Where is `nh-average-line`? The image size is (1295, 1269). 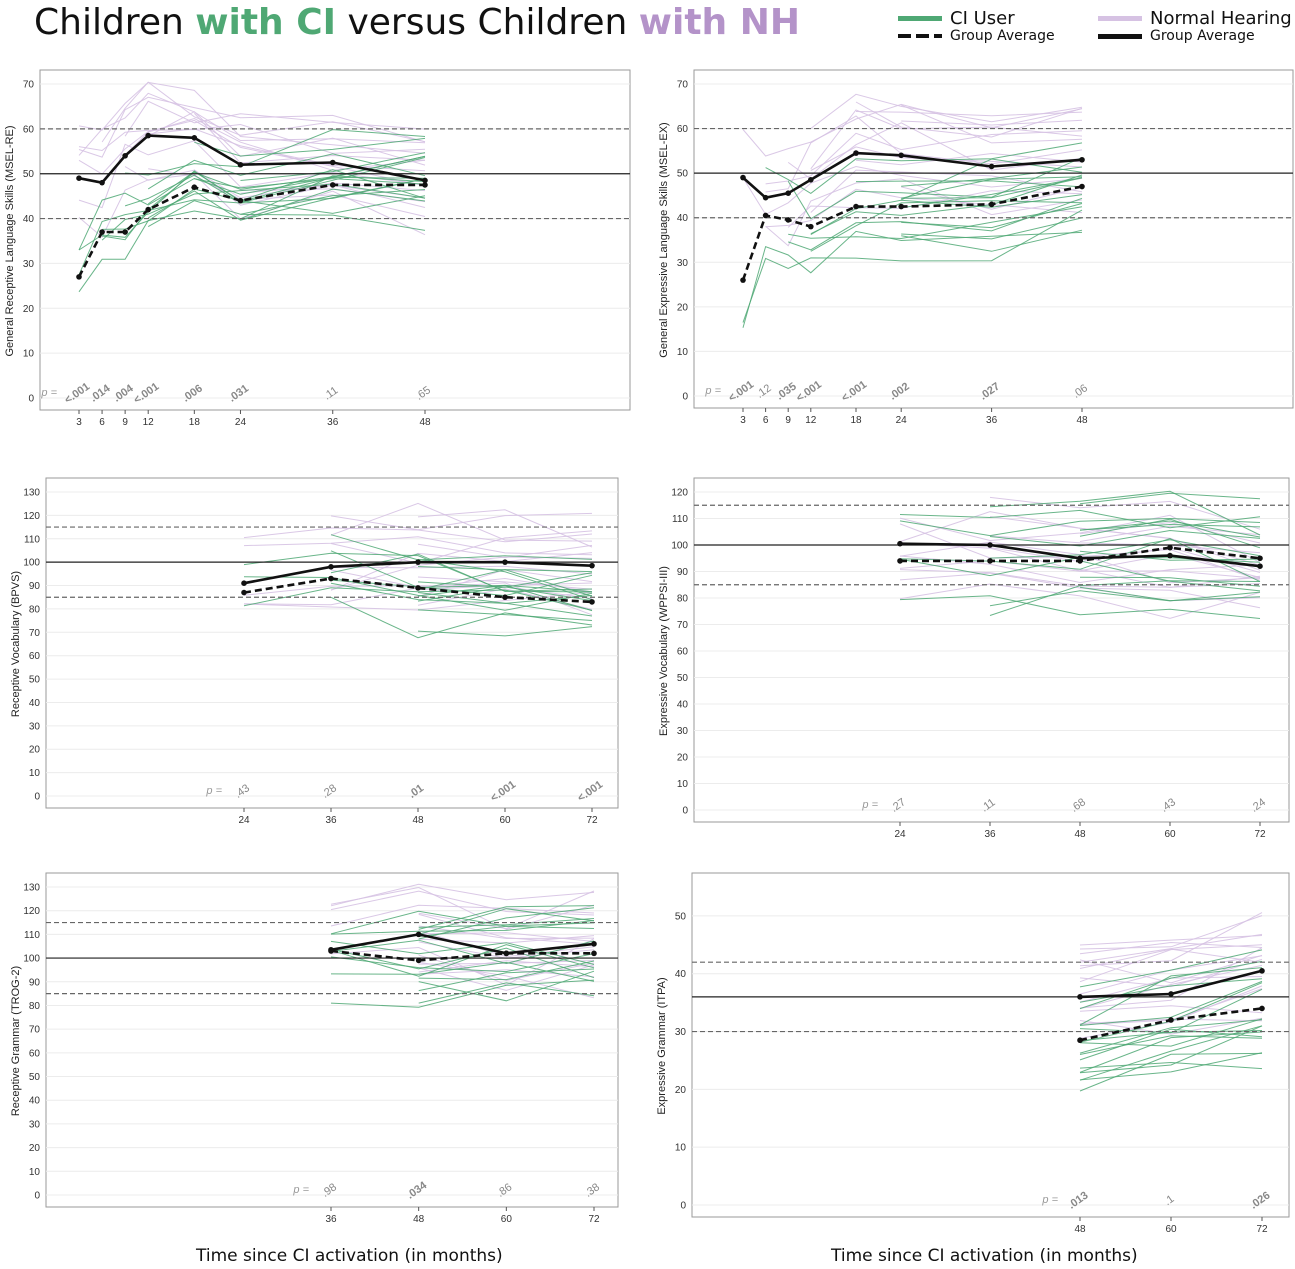
nh-average-line is located at coordinates (252, 159).